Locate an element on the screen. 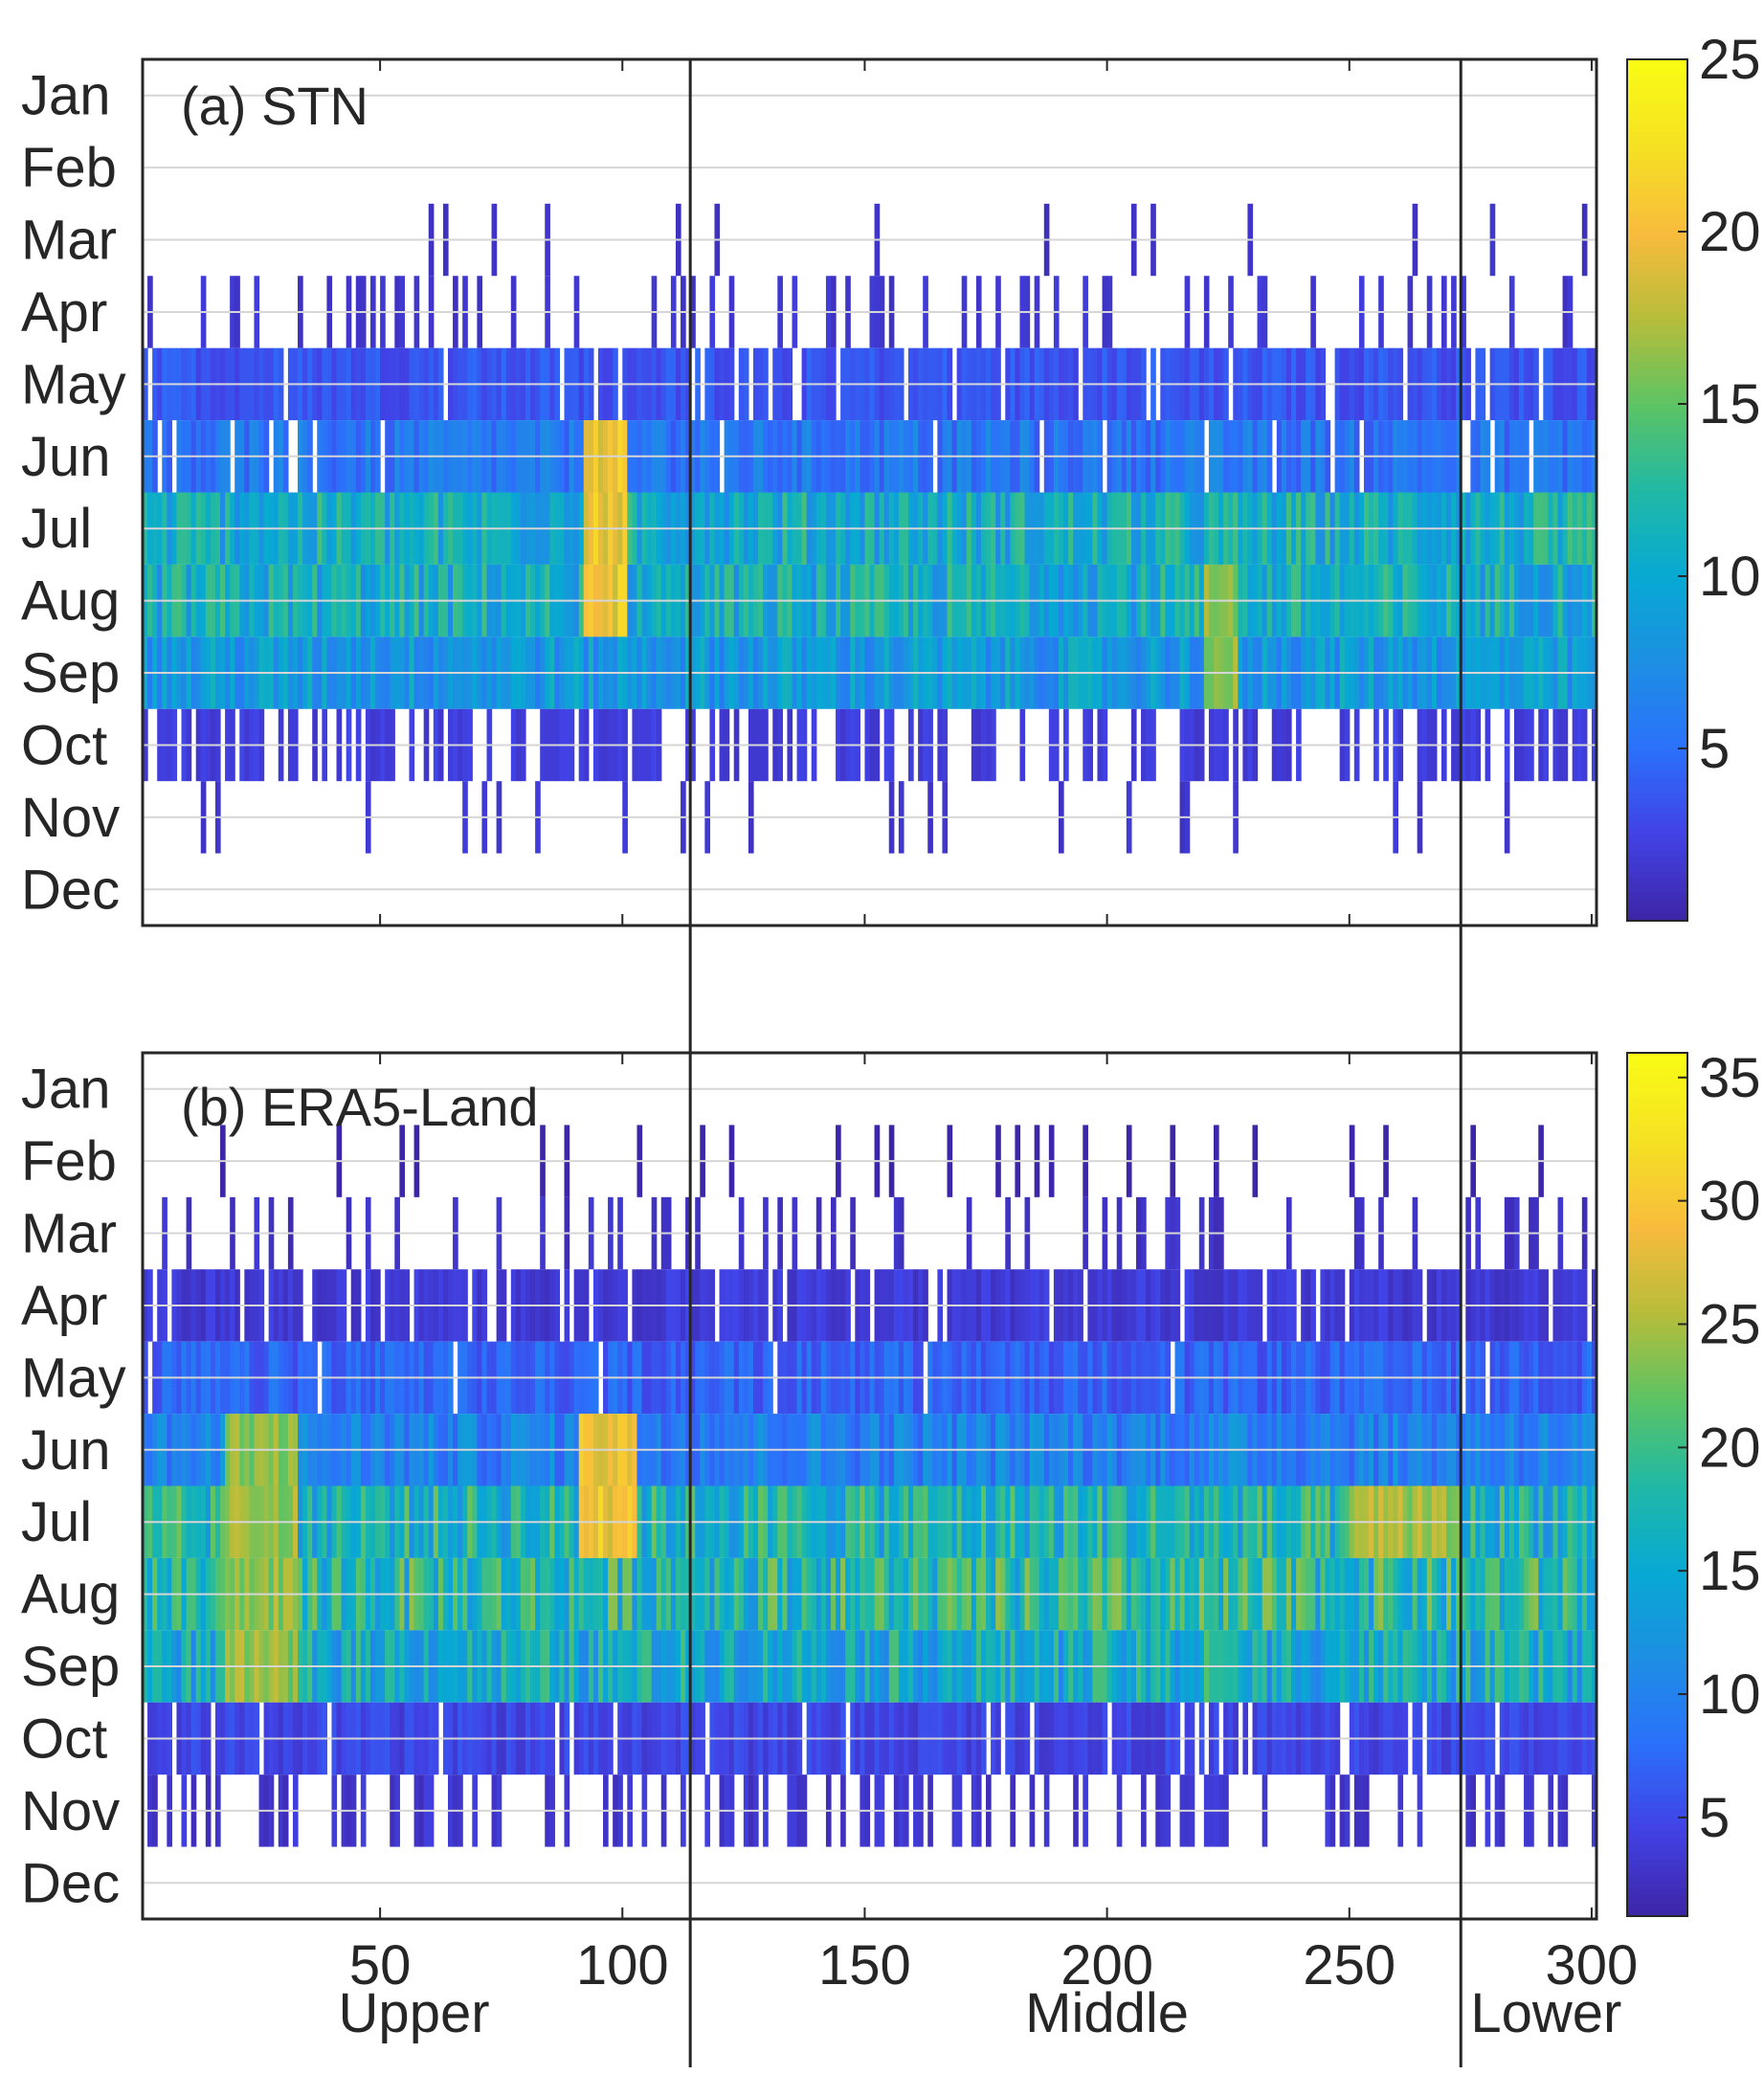 The height and width of the screenshot is (2075, 1764). month-label: Apr is located at coordinates (64, 312).